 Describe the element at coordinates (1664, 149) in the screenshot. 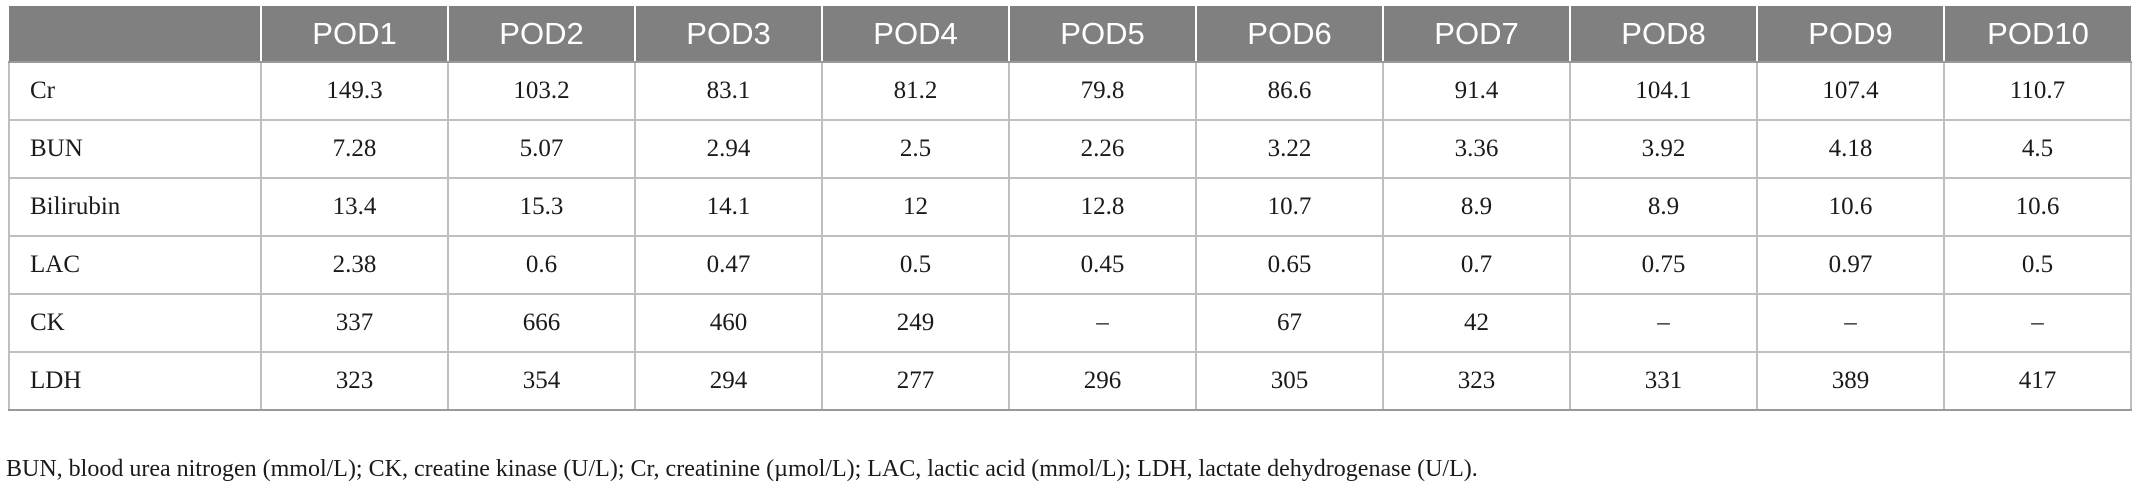

I see `table-cell: 3.92` at that location.